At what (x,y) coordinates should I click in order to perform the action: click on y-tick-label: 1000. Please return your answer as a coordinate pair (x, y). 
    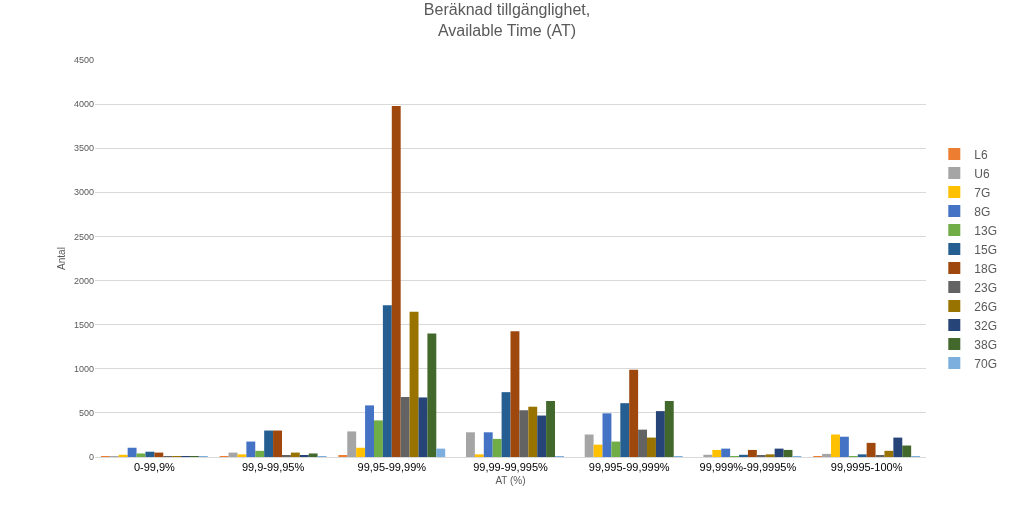
    Looking at the image, I should click on (83, 368).